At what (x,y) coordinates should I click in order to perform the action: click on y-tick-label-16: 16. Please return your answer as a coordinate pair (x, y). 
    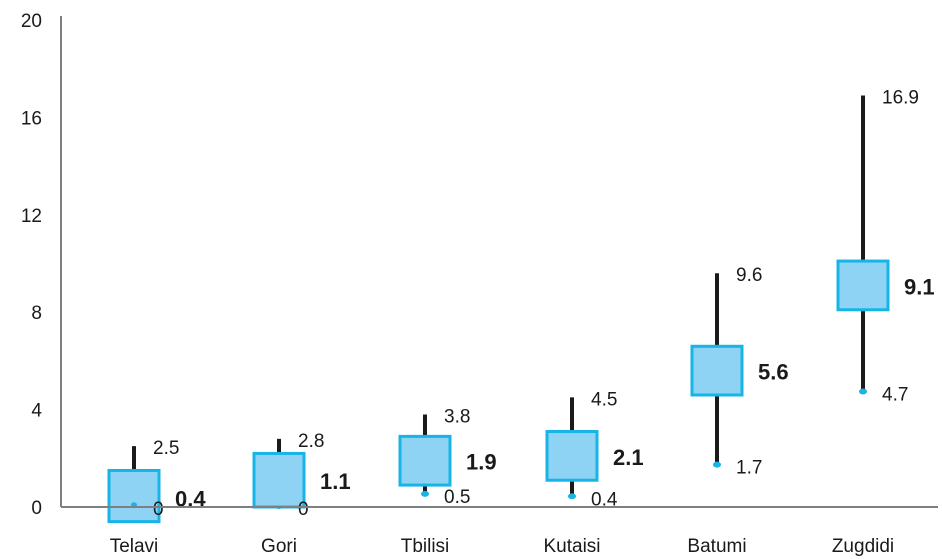
    Looking at the image, I should click on (31, 118).